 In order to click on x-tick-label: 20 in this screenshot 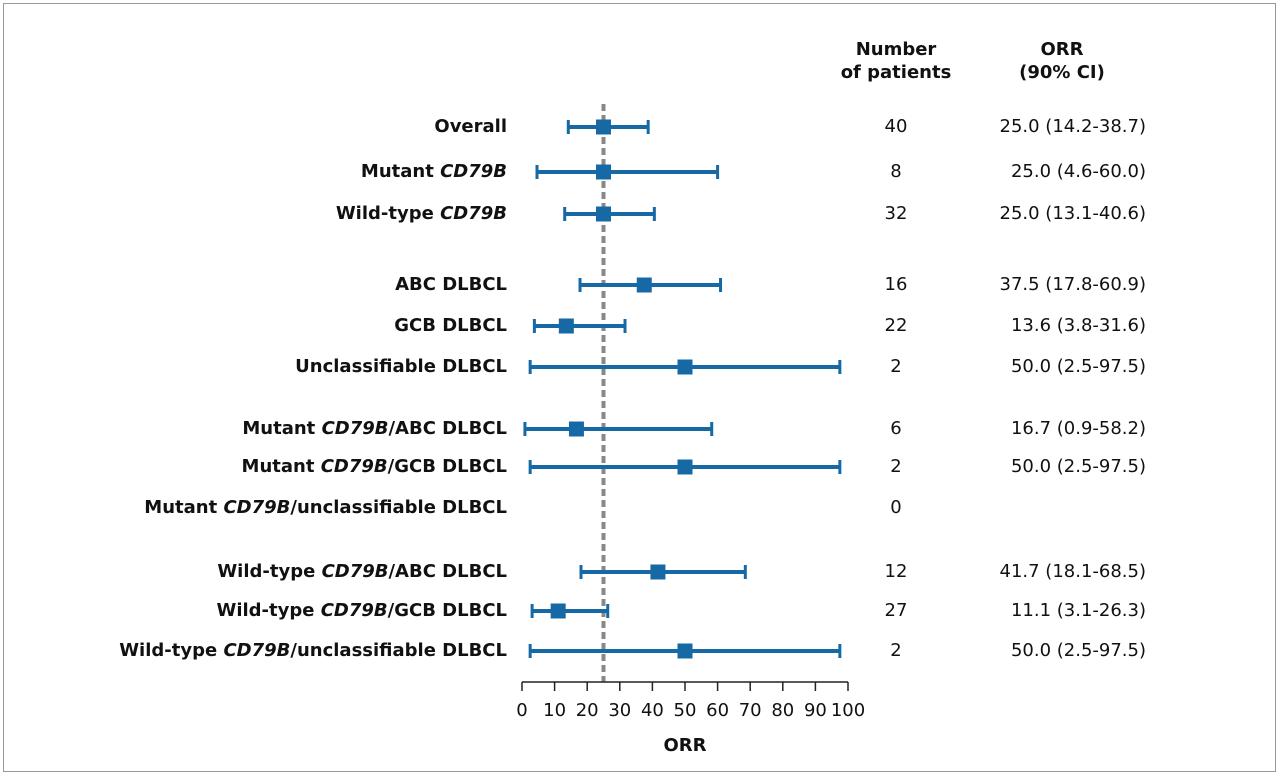, I will do `click(587, 710)`.